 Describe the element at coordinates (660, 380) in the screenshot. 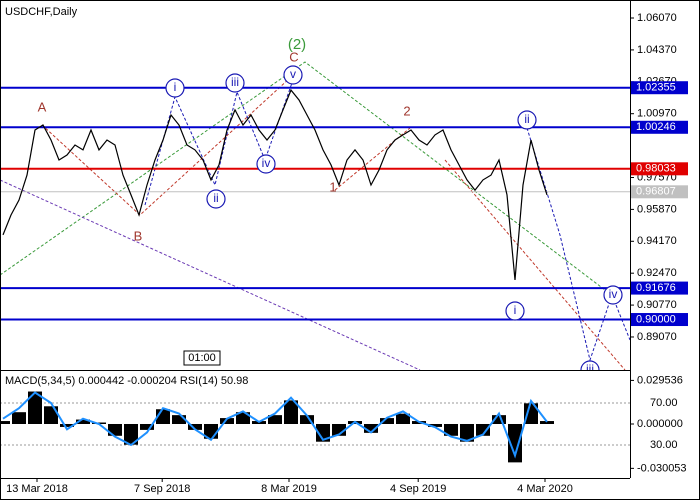

I see `y-tick-label: 0.029536` at that location.